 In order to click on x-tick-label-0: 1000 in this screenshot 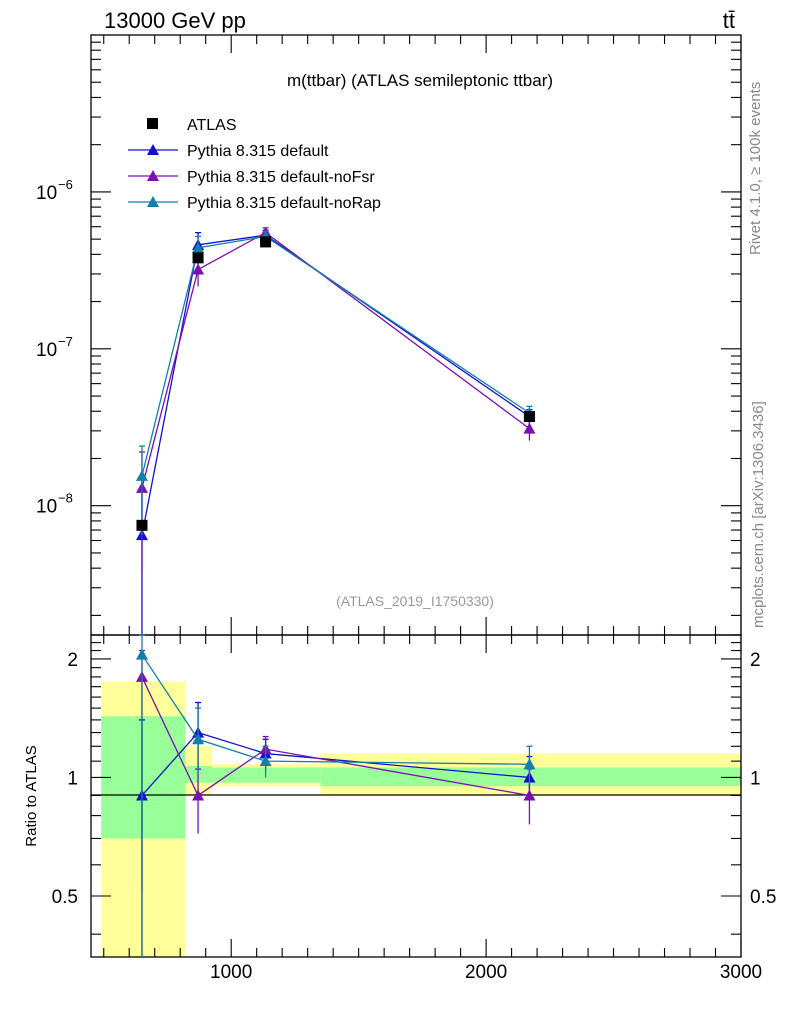, I will do `click(231, 972)`.